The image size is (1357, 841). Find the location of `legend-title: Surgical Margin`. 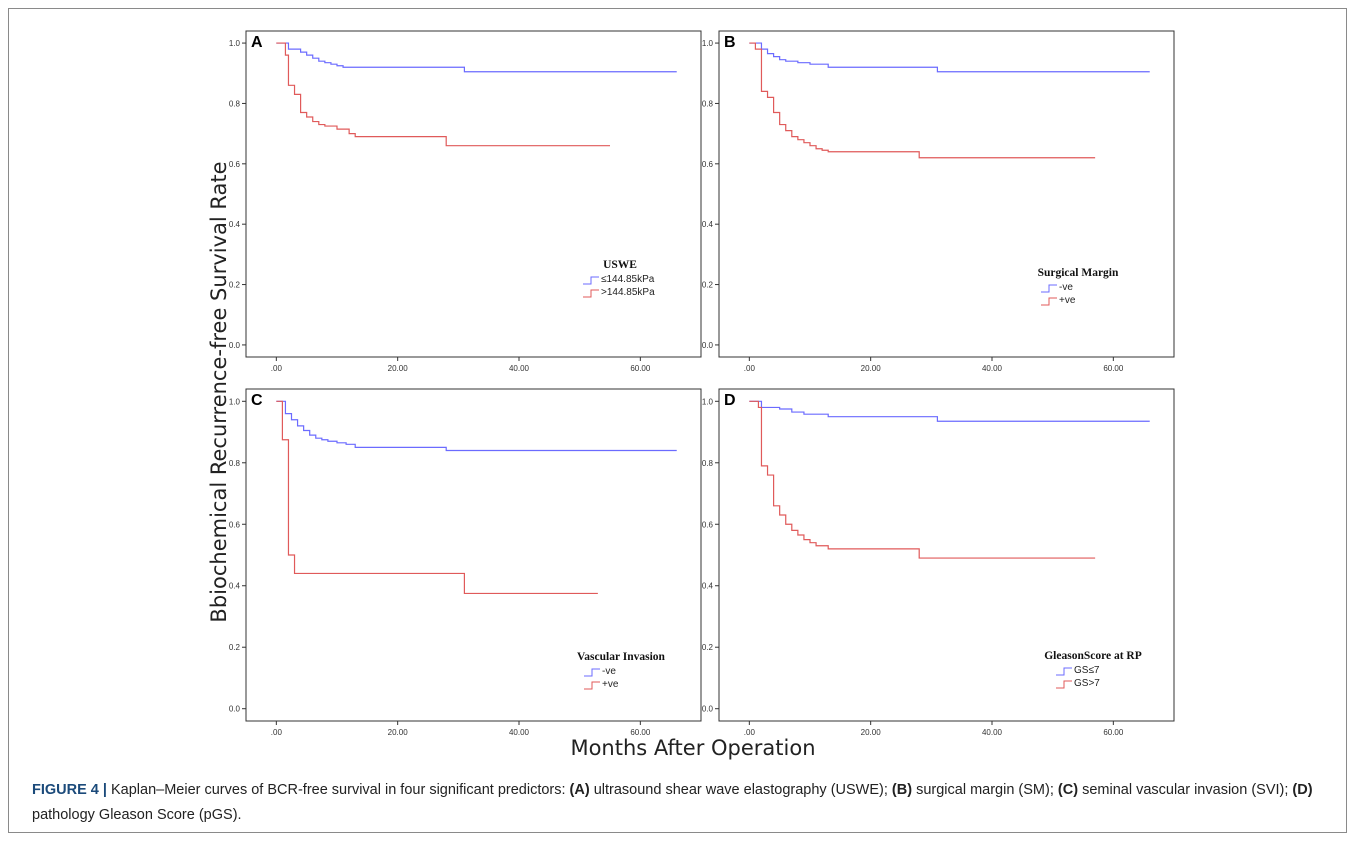

legend-title: Surgical Margin is located at coordinates (1078, 273).